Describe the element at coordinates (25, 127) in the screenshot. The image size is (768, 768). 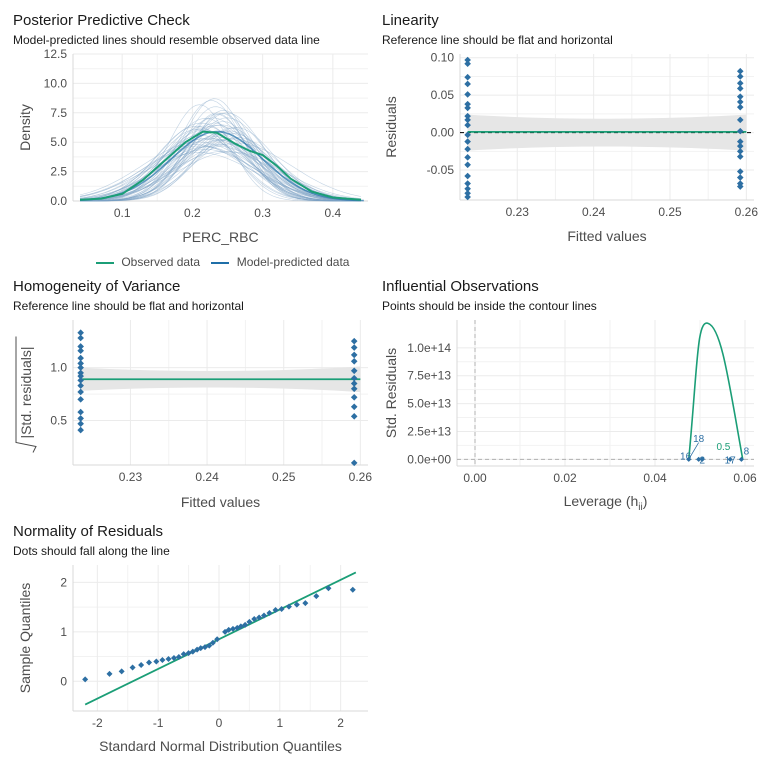
I see `y-axis-label: Density` at that location.